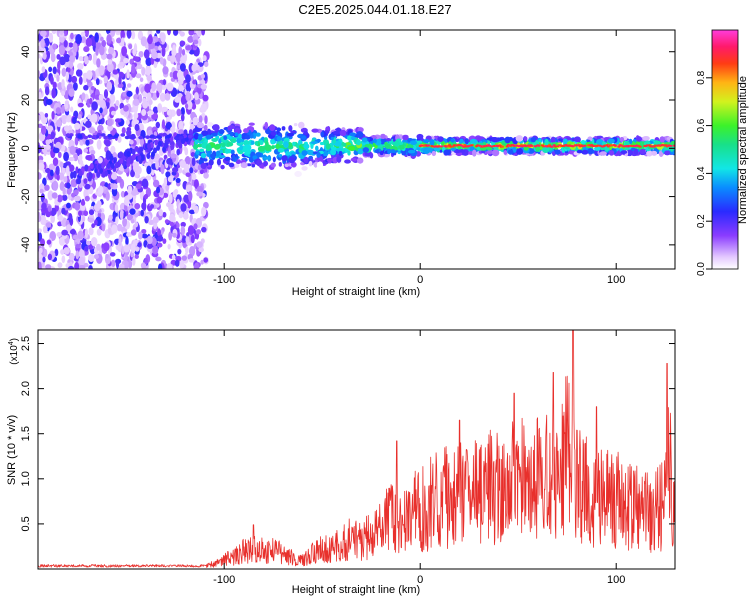 The width and height of the screenshot is (750, 600). What do you see at coordinates (224, 580) in the screenshot?
I see `snr-x-tick-label: -100` at bounding box center [224, 580].